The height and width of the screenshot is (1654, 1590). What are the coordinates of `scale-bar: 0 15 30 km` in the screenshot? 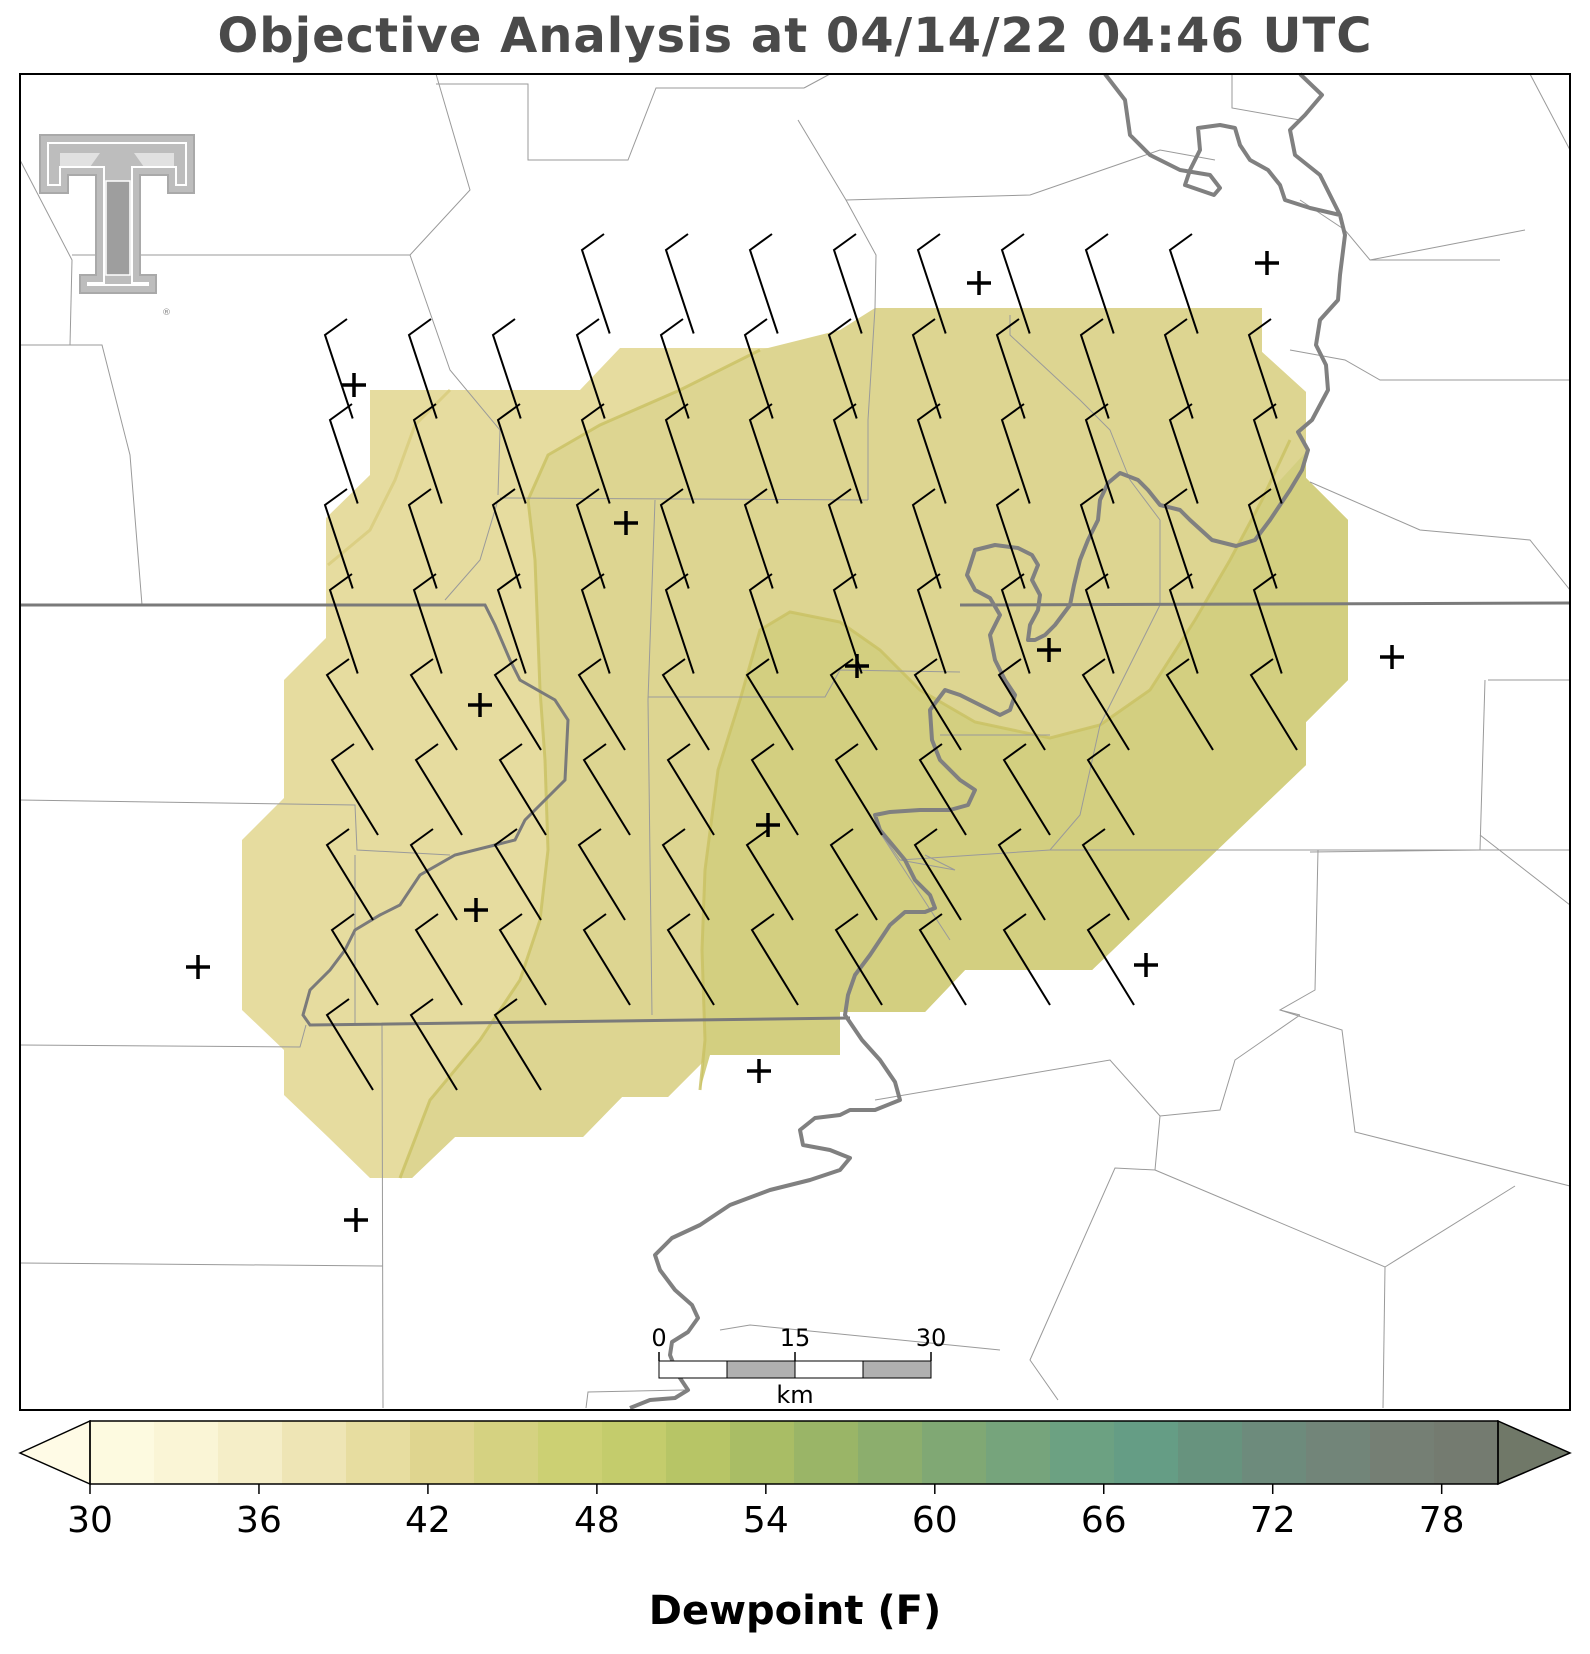 It's located at (798, 1366).